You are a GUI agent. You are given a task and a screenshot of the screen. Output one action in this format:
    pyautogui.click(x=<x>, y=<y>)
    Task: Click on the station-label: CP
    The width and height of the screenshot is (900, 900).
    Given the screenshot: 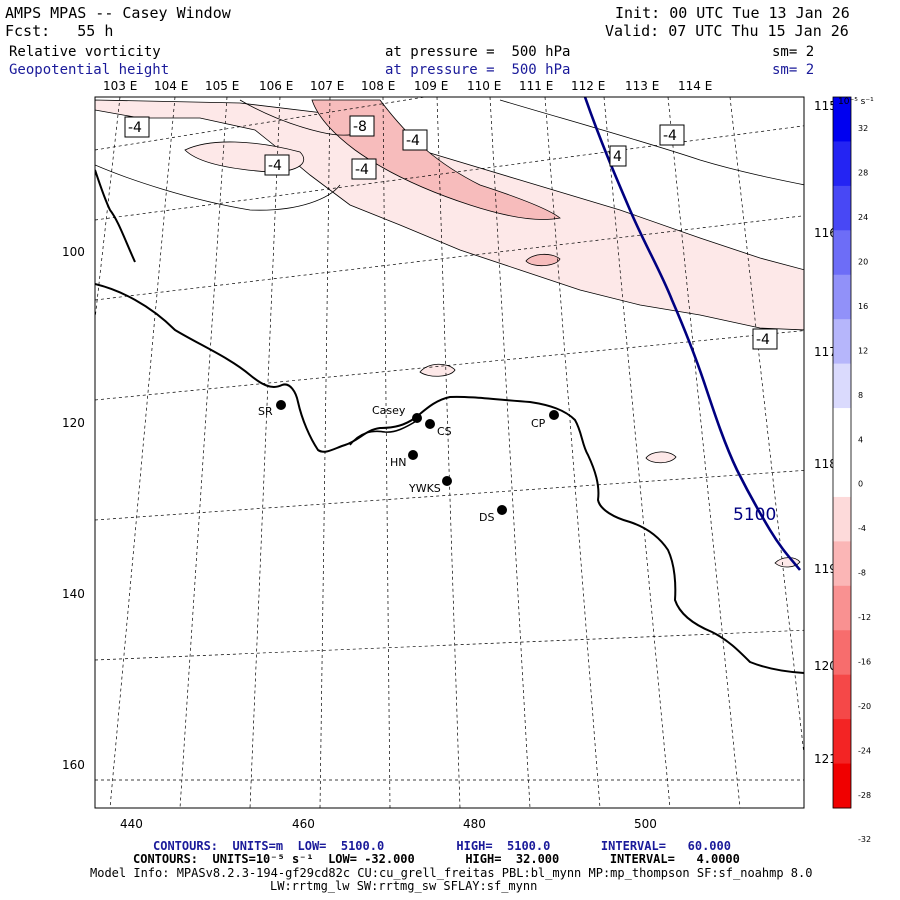 What is the action you would take?
    pyautogui.click(x=538, y=423)
    